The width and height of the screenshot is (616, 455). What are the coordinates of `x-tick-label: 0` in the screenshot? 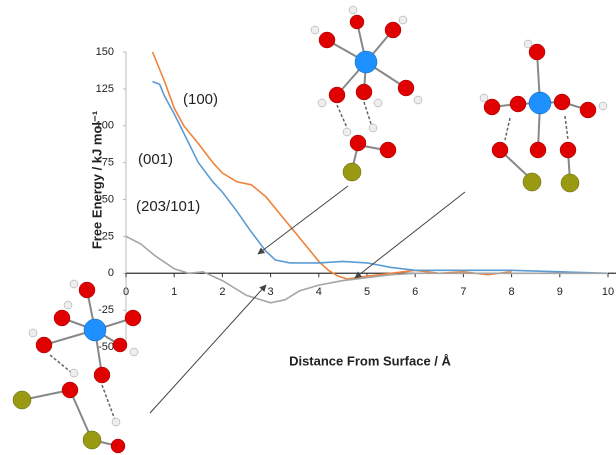 It's located at (126, 292).